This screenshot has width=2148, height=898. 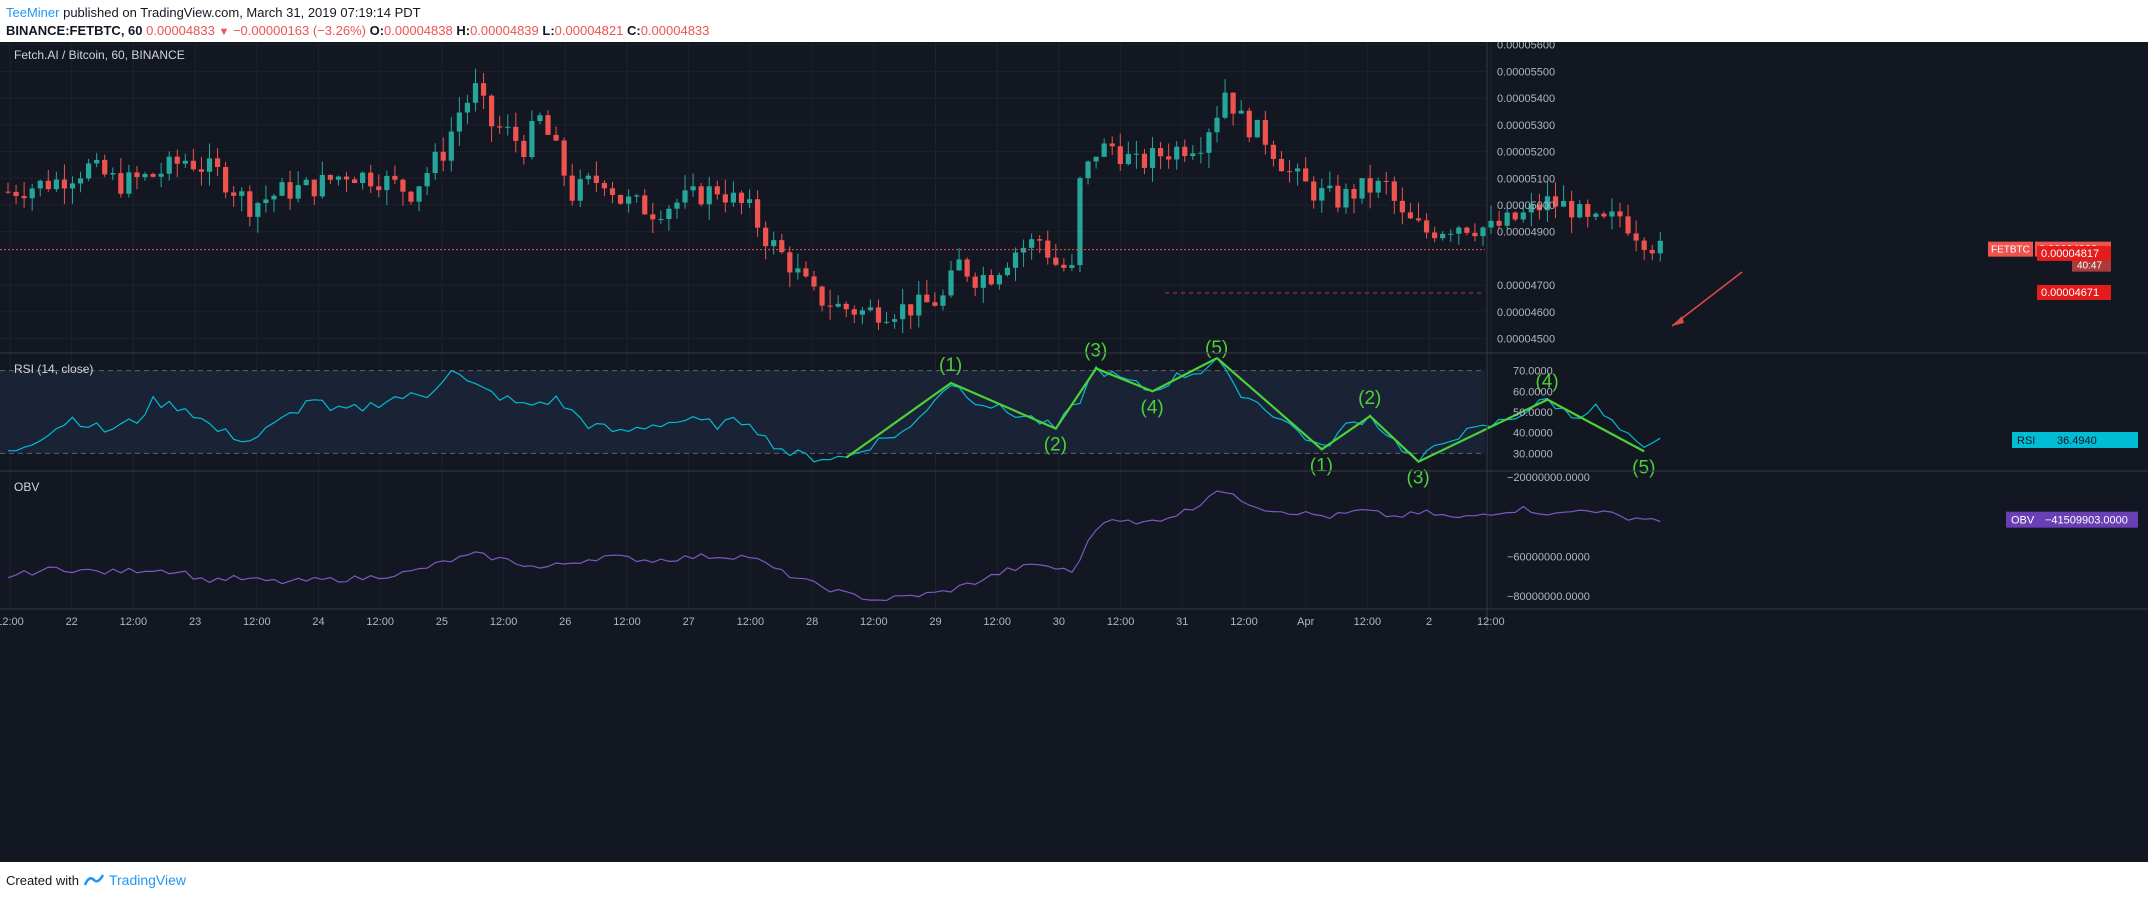 I want to click on tradingview-brand: TradingView, so click(x=147, y=880).